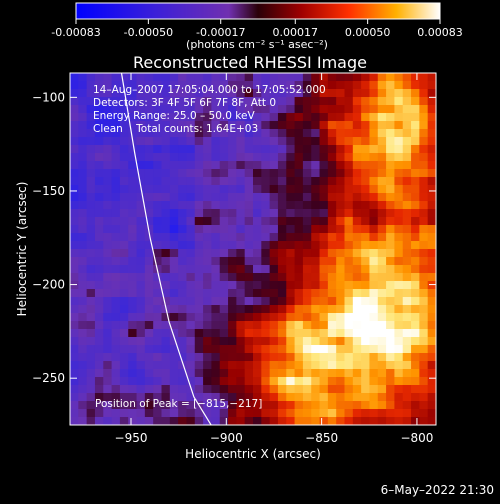 The height and width of the screenshot is (504, 500). Describe the element at coordinates (175, 129) in the screenshot. I see `info-line-counts: Clean Total counts: 1.64E+03` at that location.